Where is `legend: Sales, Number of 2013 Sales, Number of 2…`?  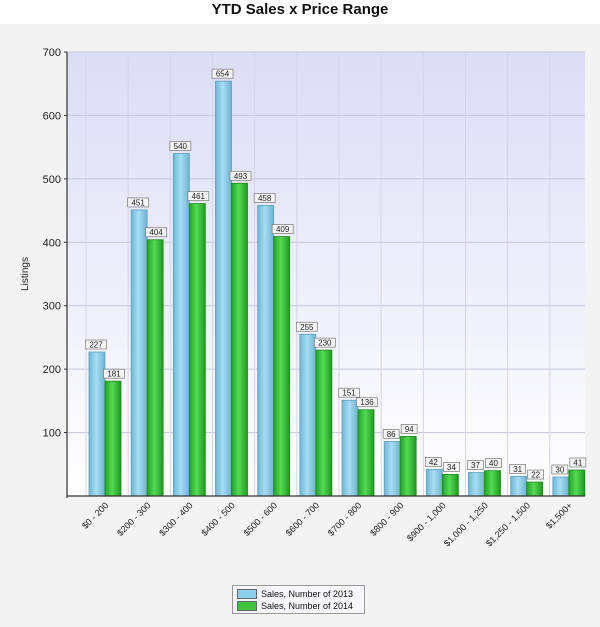 legend: Sales, Number of 2013 Sales, Number of 2… is located at coordinates (298, 599).